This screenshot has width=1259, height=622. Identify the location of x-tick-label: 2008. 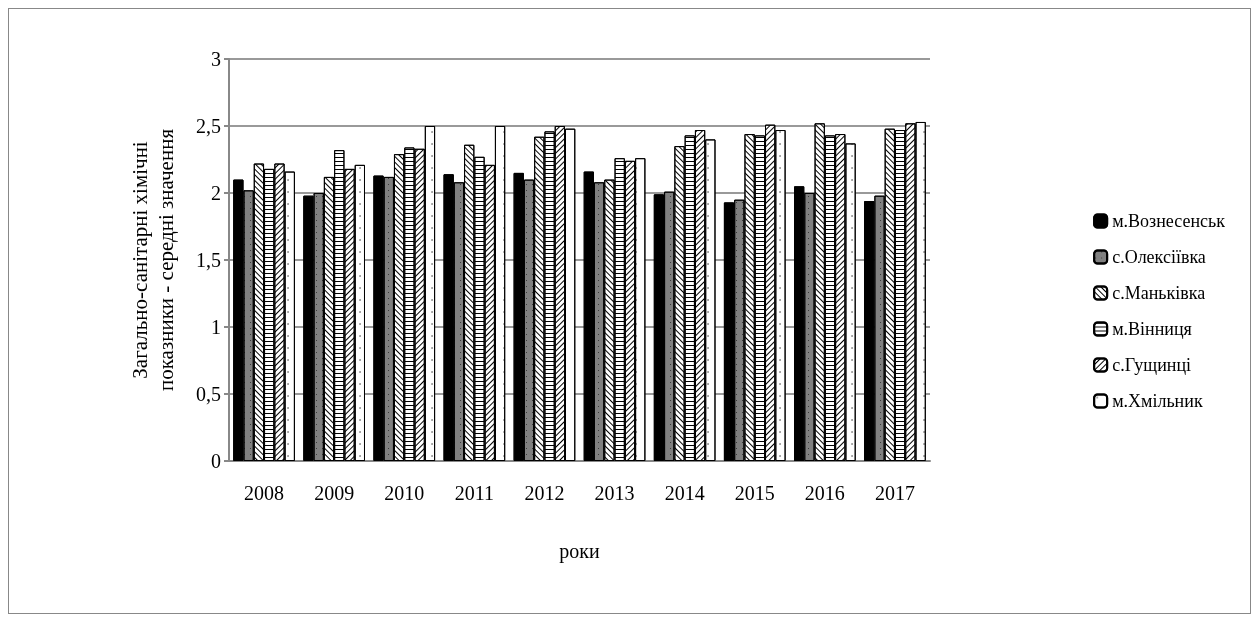
(264, 493).